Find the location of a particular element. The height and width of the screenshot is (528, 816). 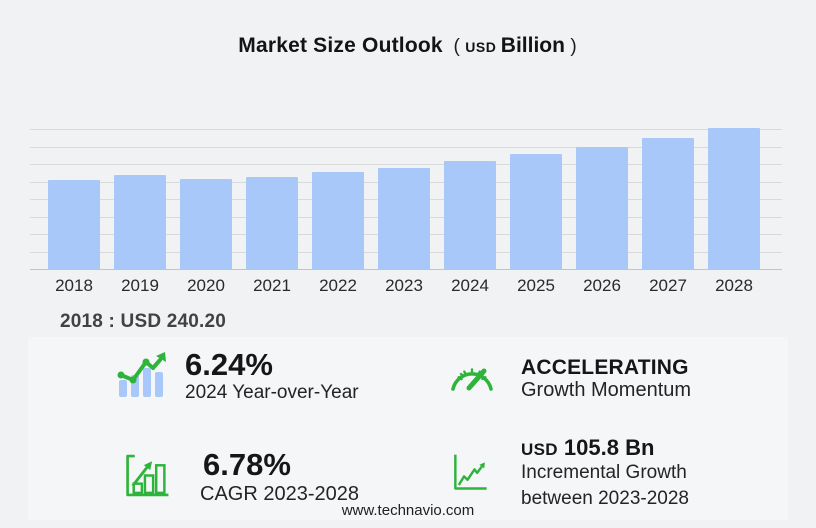

bar-2024 is located at coordinates (470, 215).